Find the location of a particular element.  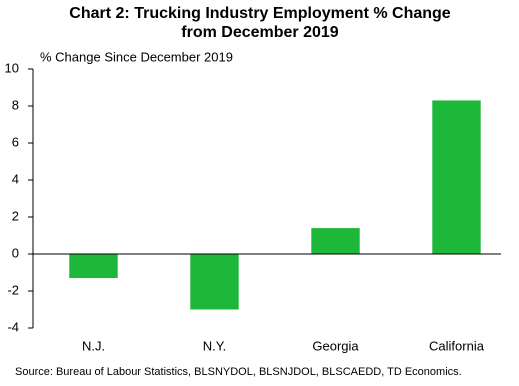

x-tick-label: Georgia is located at coordinates (335, 345).